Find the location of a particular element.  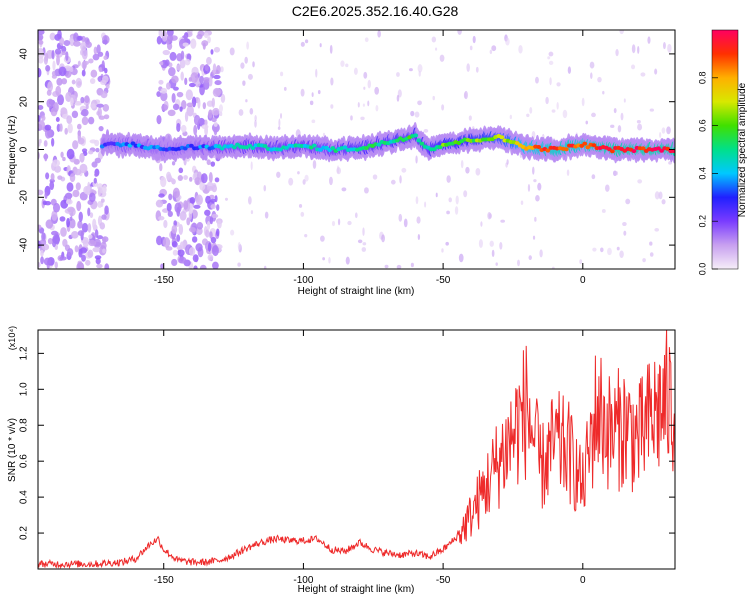

colorbar-tick-label: 0.4 is located at coordinates (702, 173).